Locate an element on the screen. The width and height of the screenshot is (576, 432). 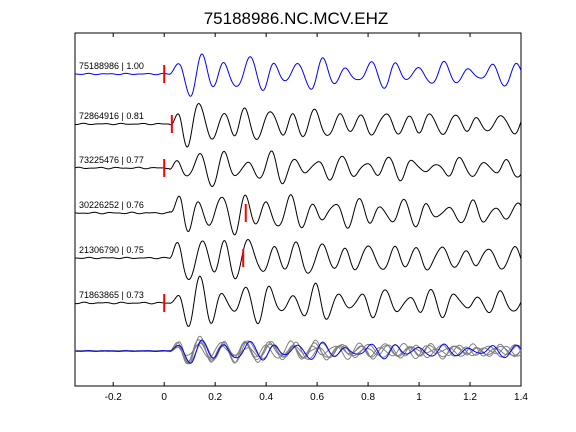
x-tick-label-2: 0.2 is located at coordinates (215, 397).